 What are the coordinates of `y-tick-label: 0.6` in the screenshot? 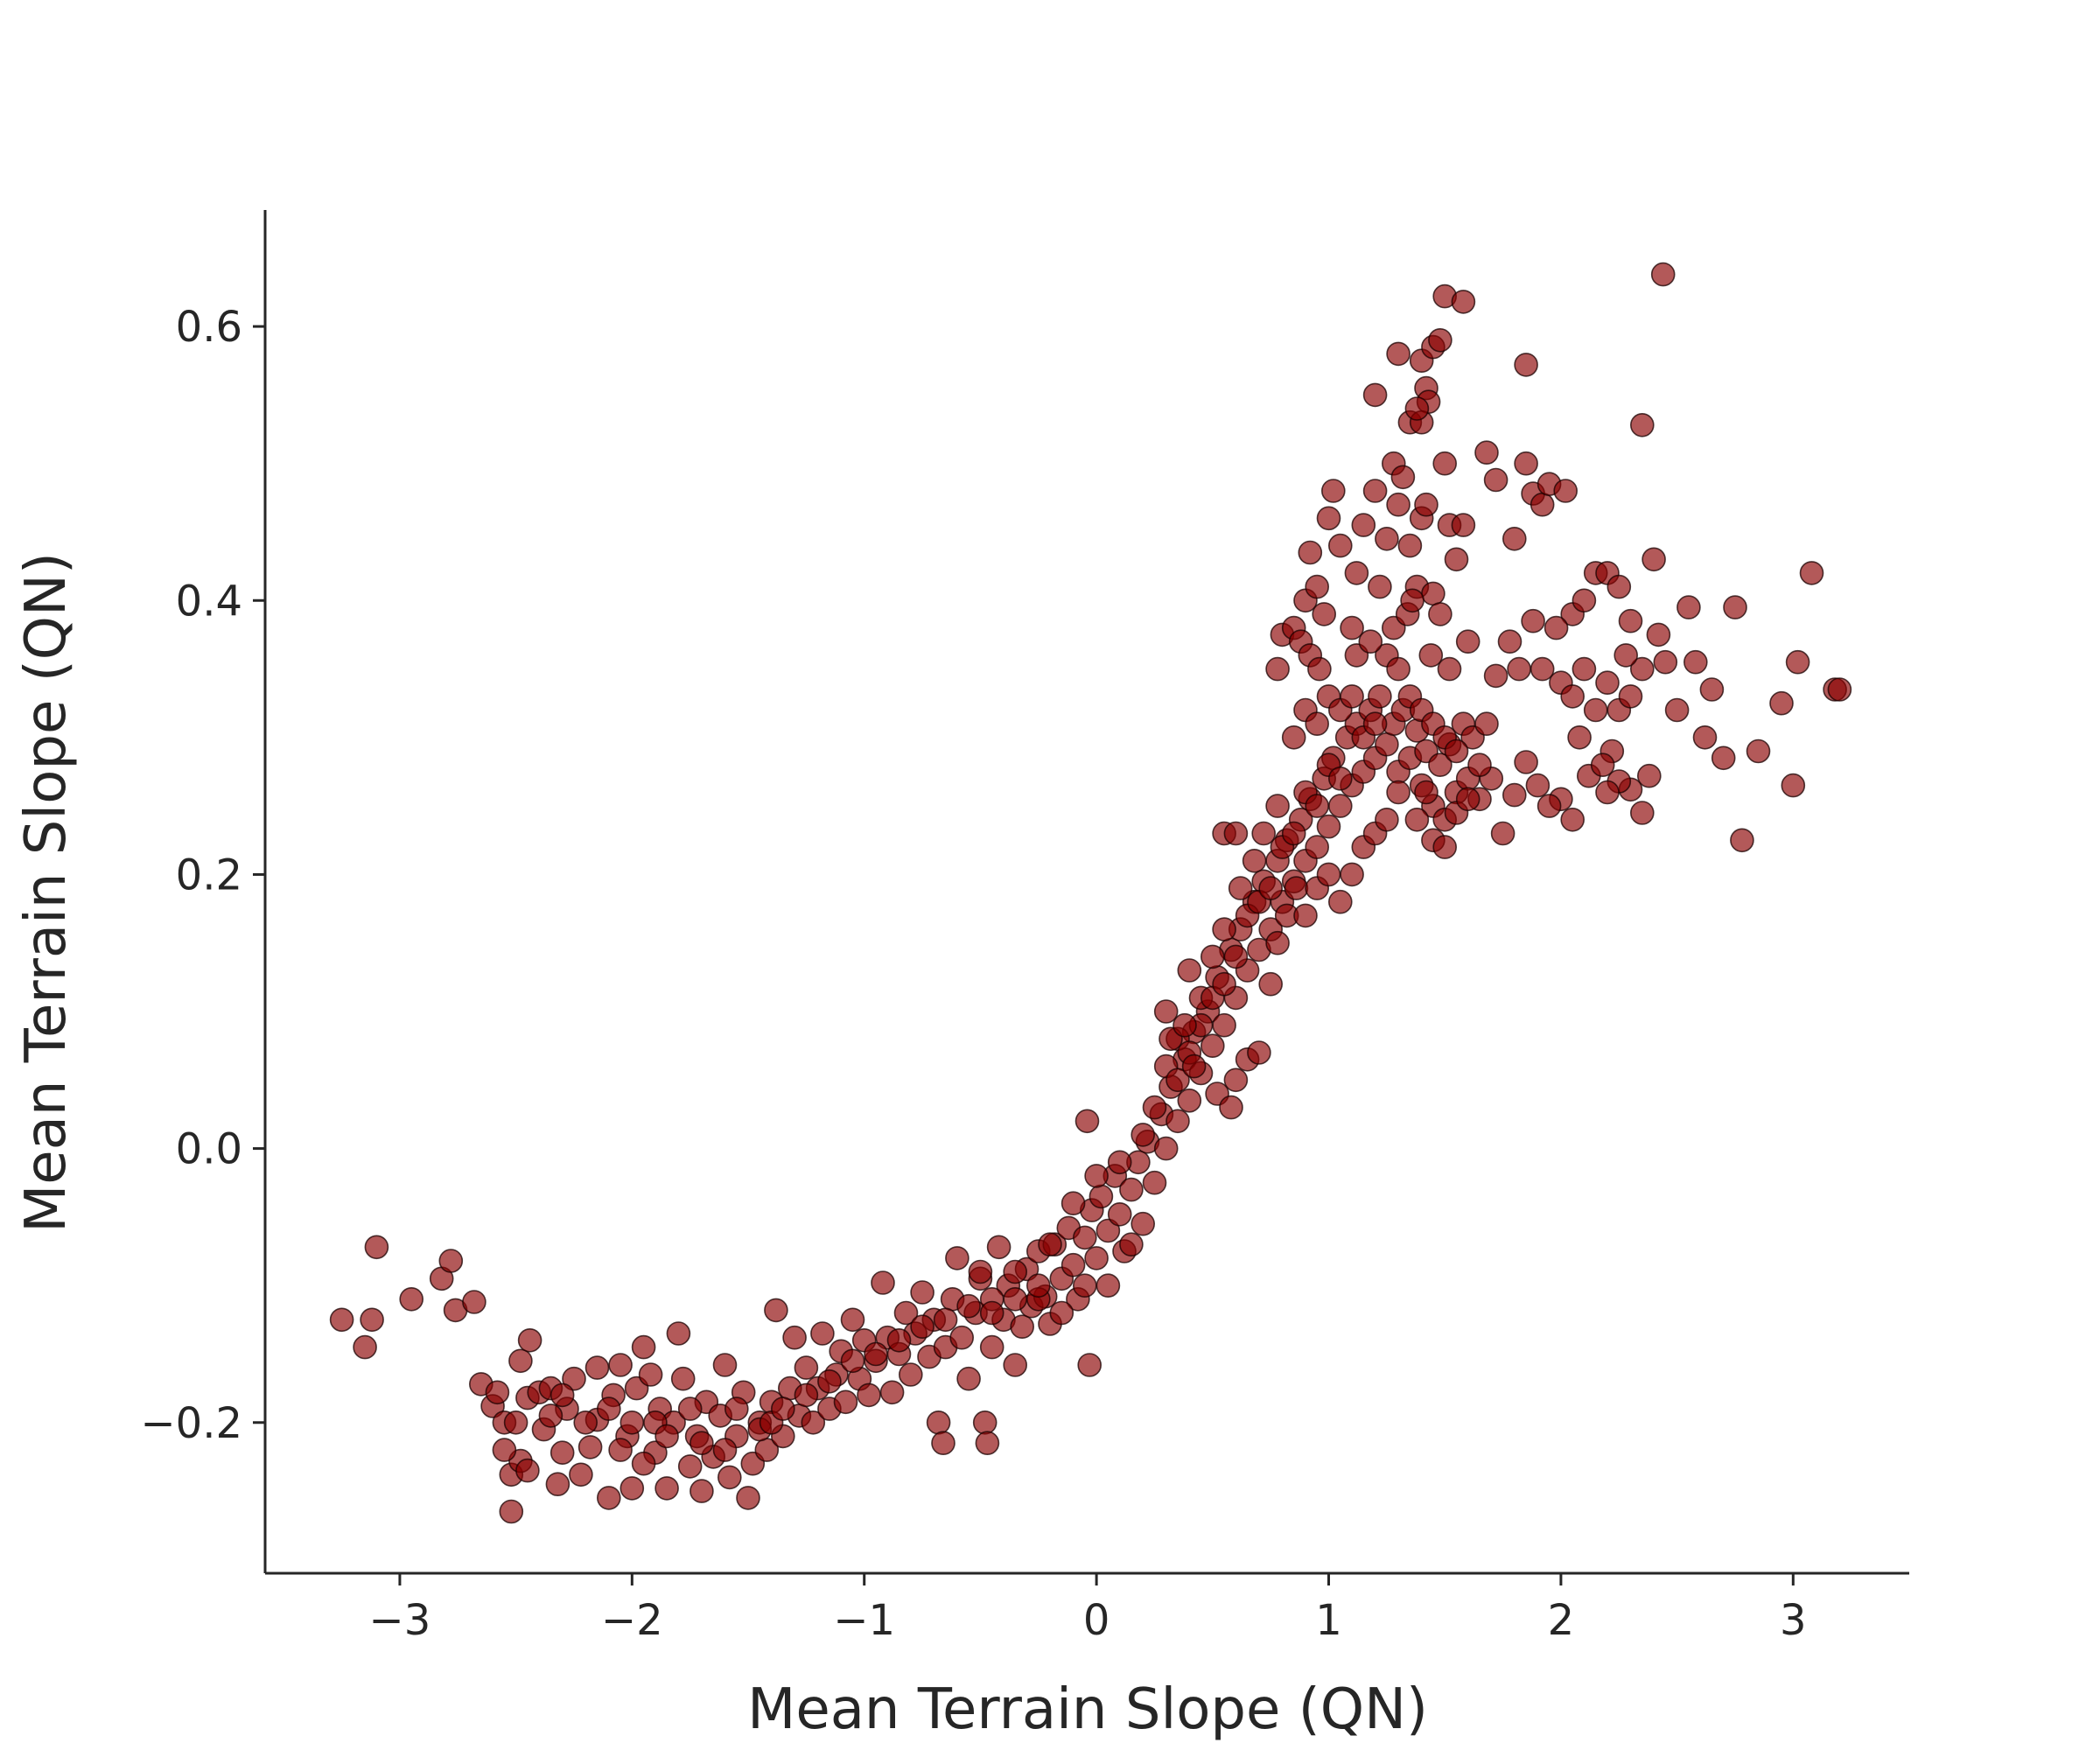 It's located at (209, 327).